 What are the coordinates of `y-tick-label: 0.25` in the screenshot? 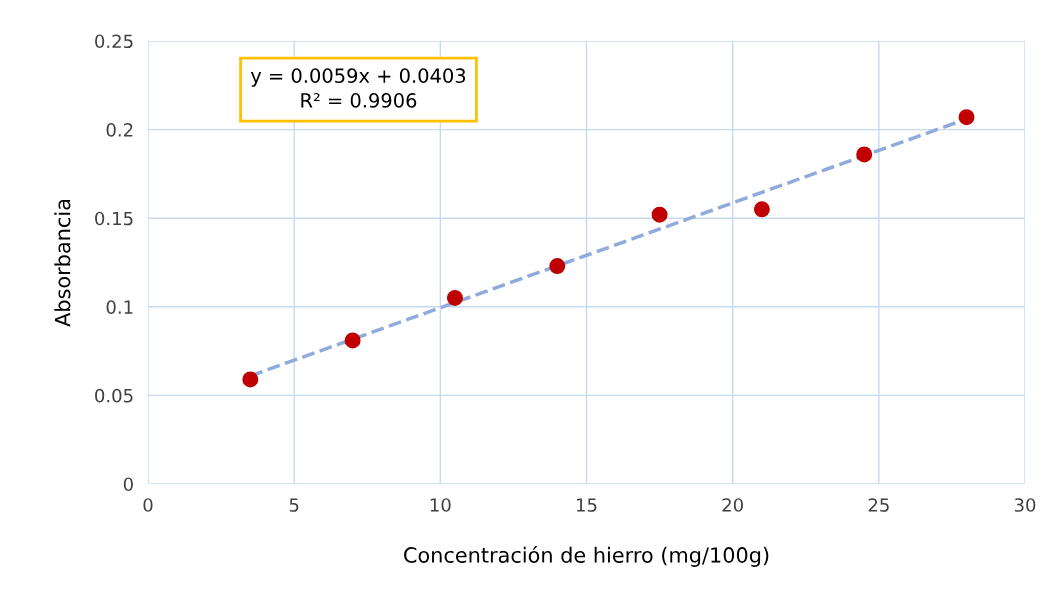 It's located at (114, 41).